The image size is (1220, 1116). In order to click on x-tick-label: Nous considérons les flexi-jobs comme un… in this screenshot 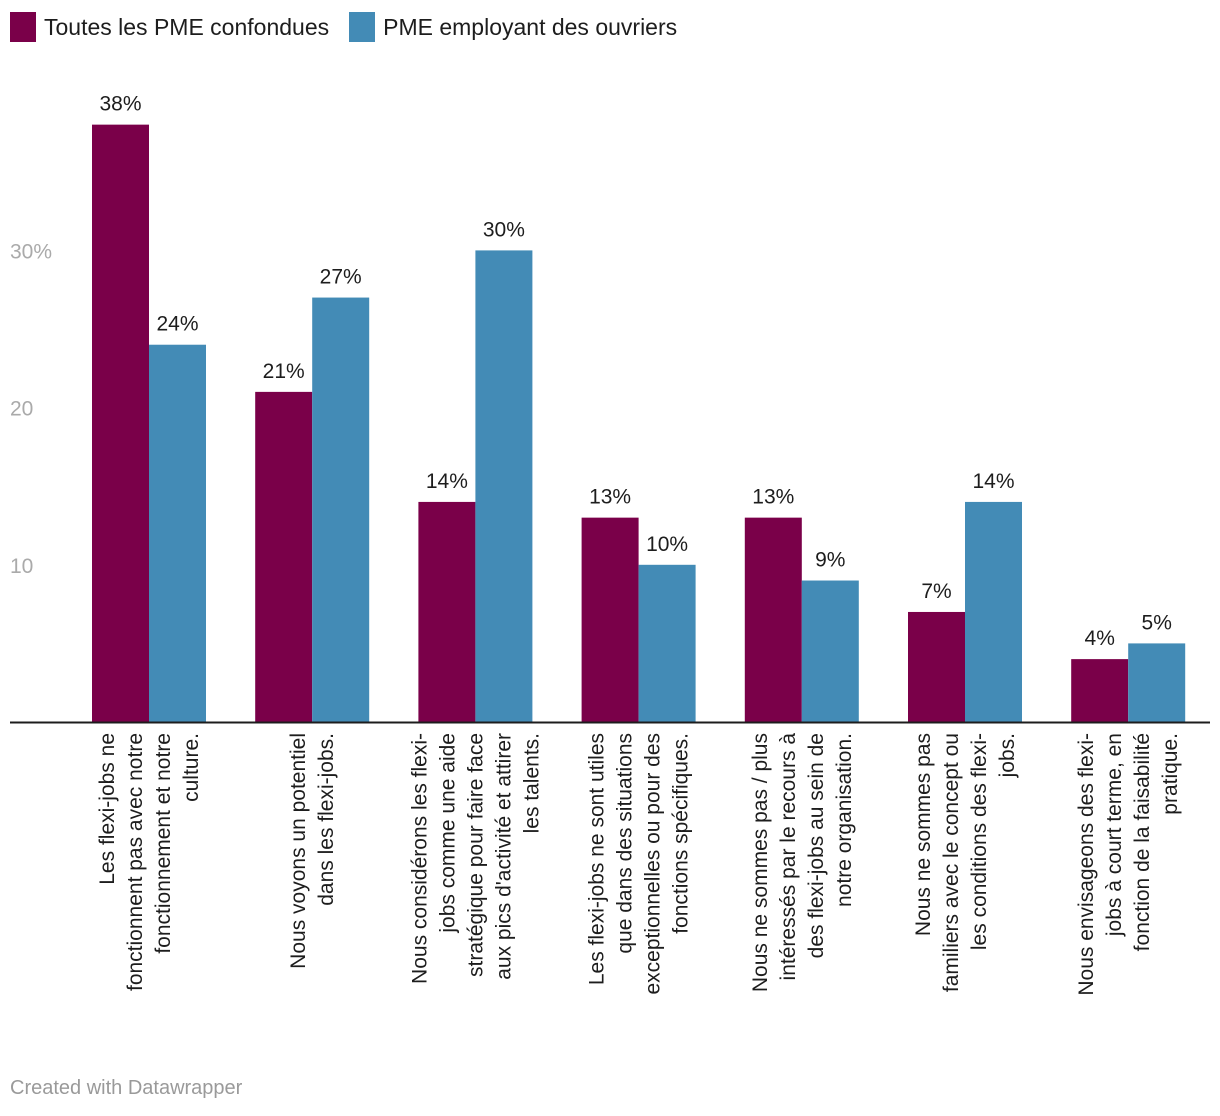, I will do `click(475, 858)`.